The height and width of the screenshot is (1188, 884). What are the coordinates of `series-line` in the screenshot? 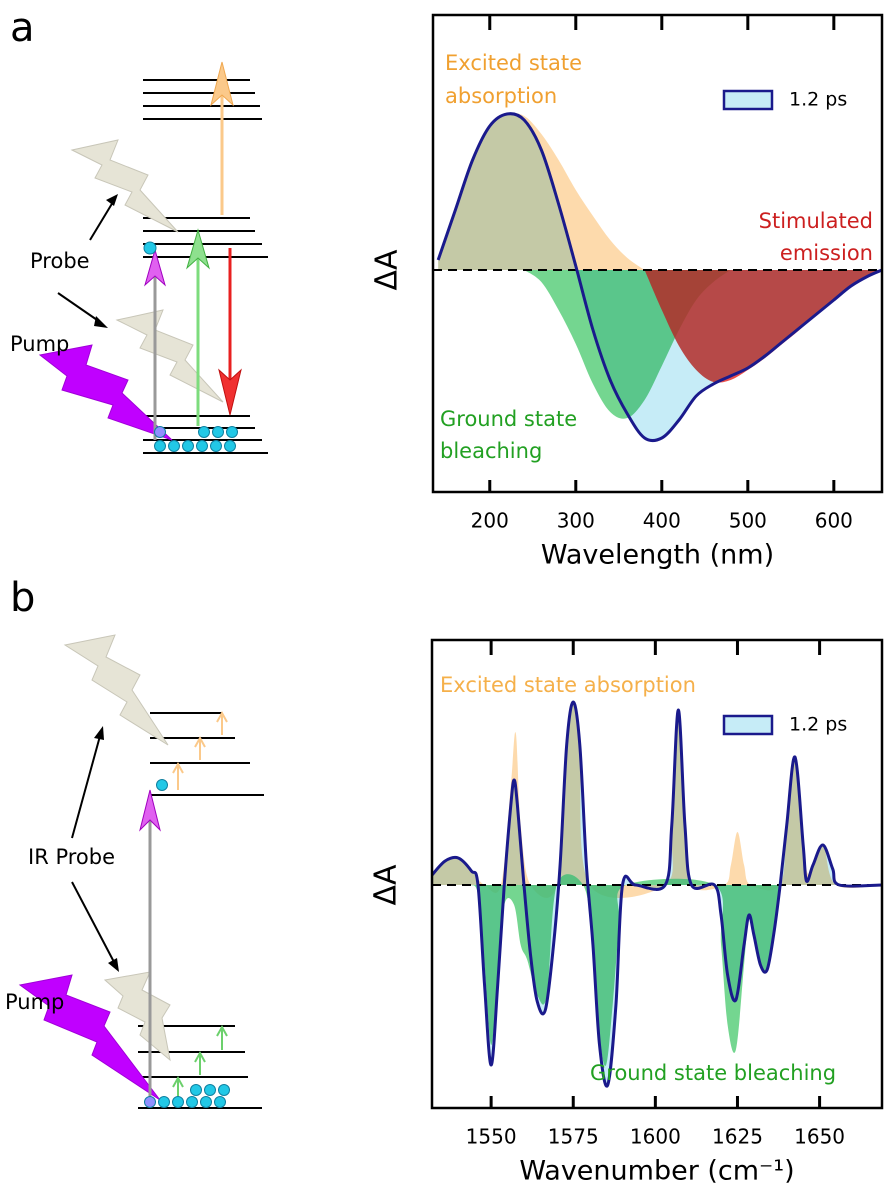 It's located at (659, 277).